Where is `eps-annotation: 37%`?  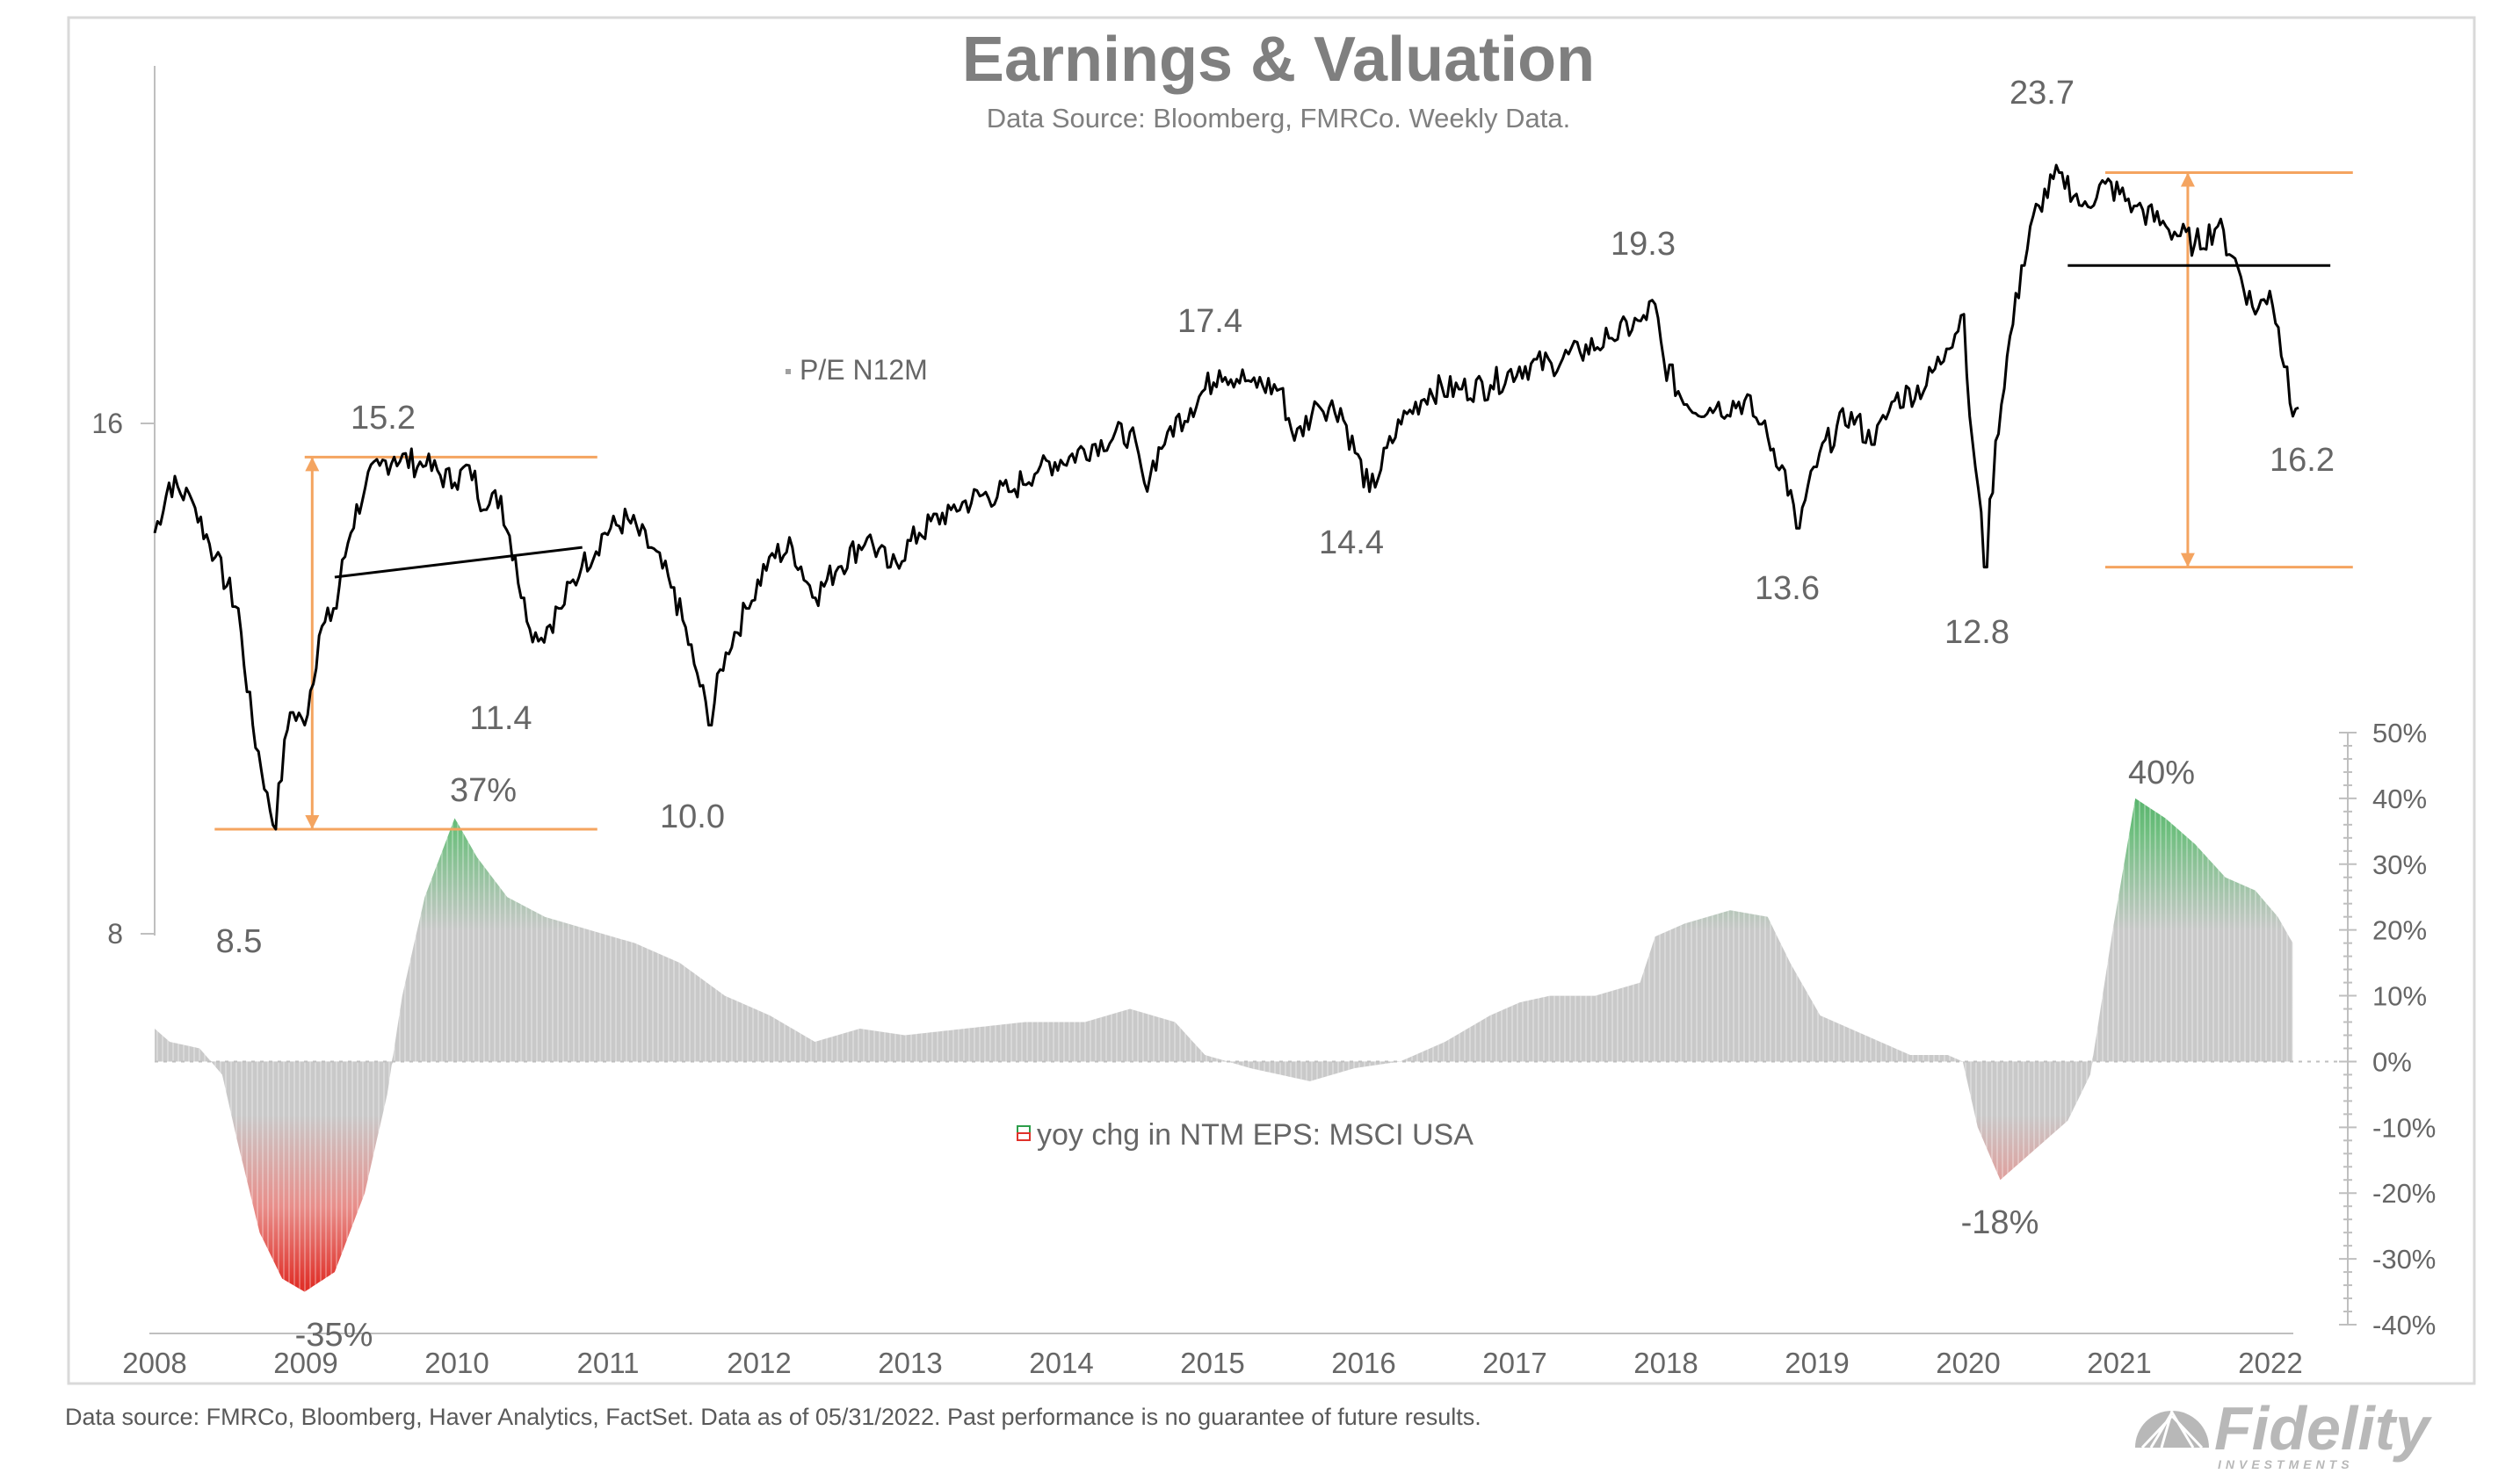
eps-annotation: 37% is located at coordinates (483, 790).